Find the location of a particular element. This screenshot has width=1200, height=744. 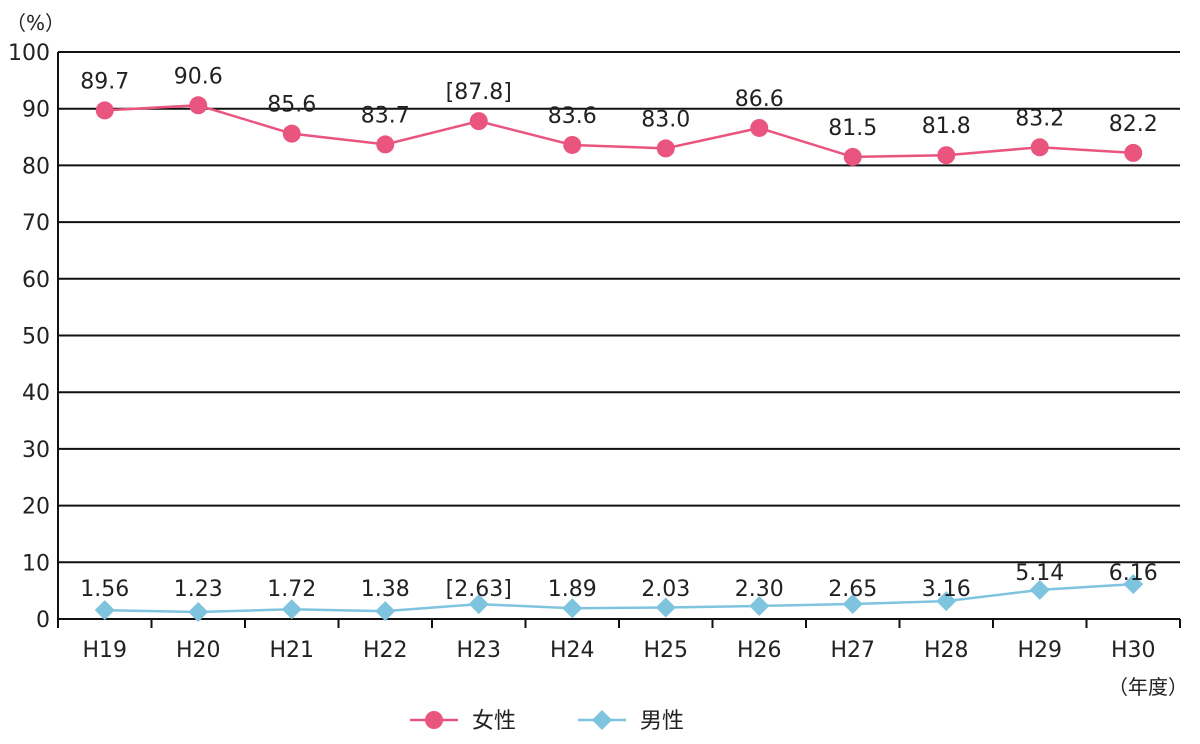

data-label: [87.8] is located at coordinates (479, 92).